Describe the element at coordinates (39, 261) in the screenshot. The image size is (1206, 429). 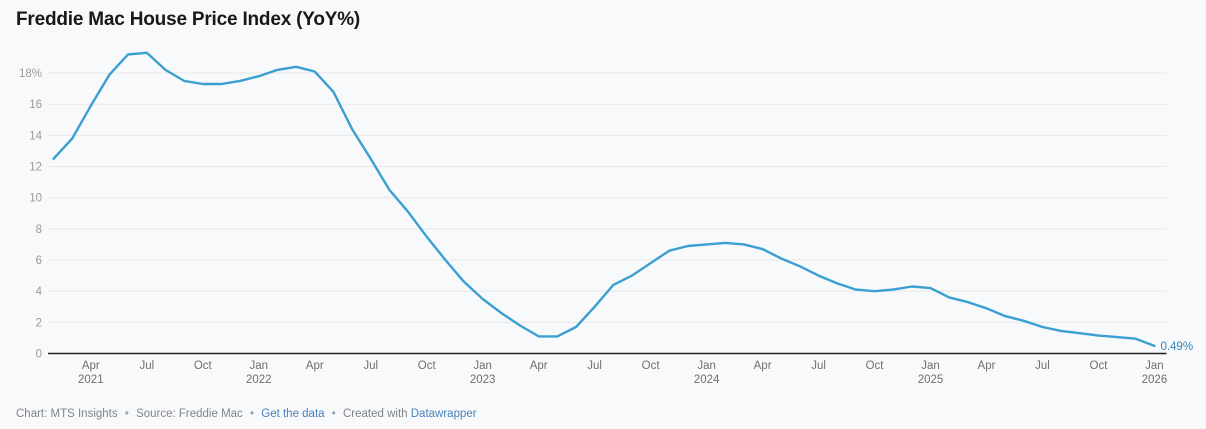
I see `y-axis-tick-label: 6` at that location.